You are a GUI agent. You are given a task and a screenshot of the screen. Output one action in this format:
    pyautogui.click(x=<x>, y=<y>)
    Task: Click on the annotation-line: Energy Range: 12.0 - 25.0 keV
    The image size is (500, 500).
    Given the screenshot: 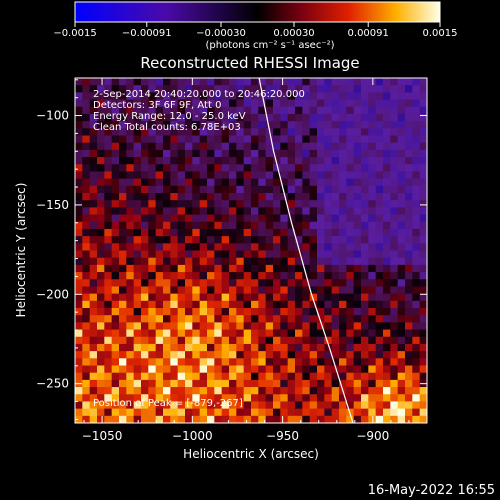 What is the action you would take?
    pyautogui.click(x=169, y=116)
    